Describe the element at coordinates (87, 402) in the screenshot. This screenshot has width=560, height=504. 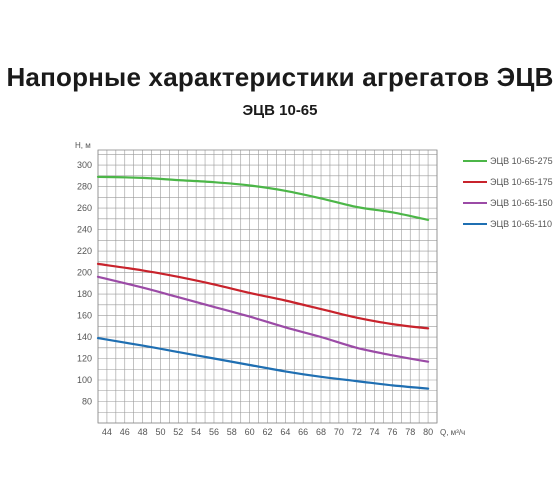
I see `y-tick-label: 80` at that location.